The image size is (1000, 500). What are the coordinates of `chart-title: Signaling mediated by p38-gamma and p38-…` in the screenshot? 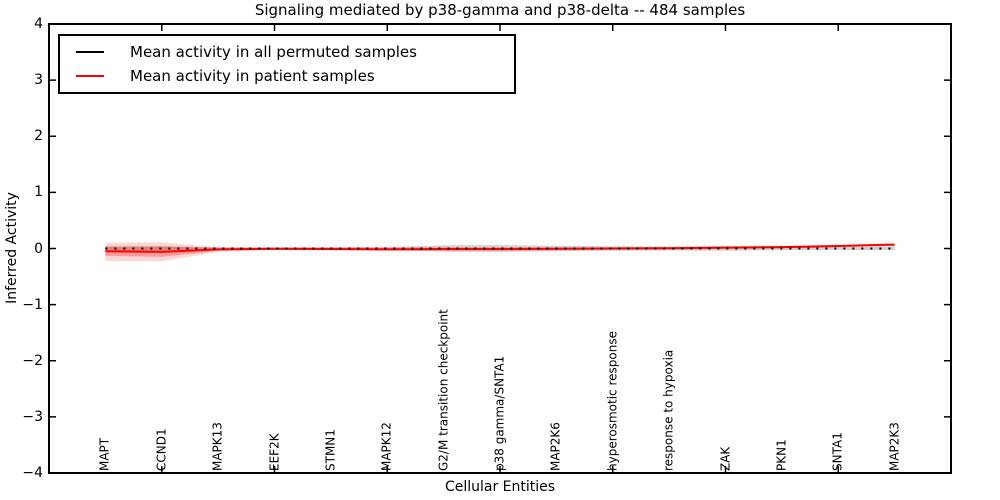 It's located at (500, 10).